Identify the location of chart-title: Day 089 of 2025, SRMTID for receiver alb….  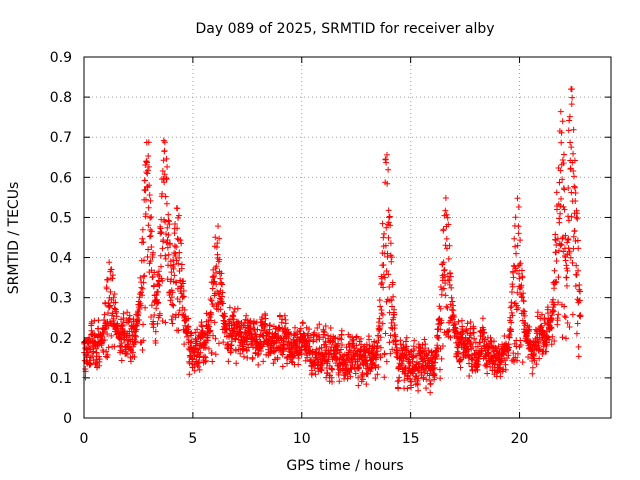
(344, 29).